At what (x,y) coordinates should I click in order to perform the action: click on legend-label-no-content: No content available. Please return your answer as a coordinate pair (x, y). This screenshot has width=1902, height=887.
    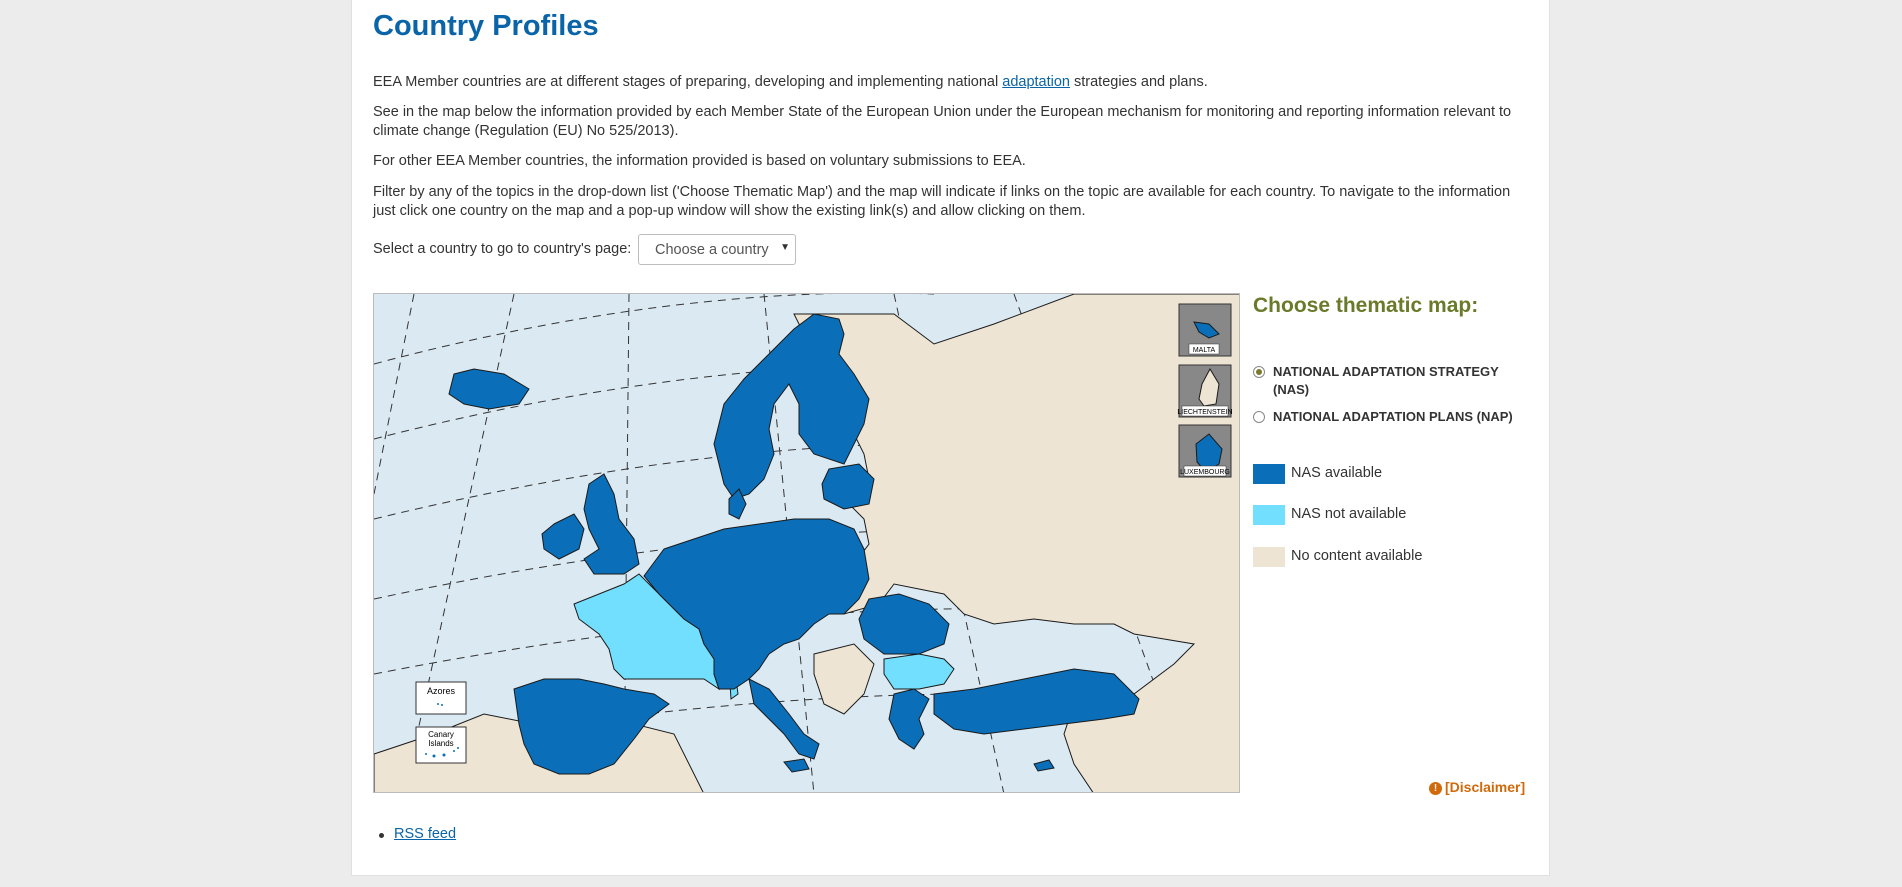
    Looking at the image, I should click on (1357, 556).